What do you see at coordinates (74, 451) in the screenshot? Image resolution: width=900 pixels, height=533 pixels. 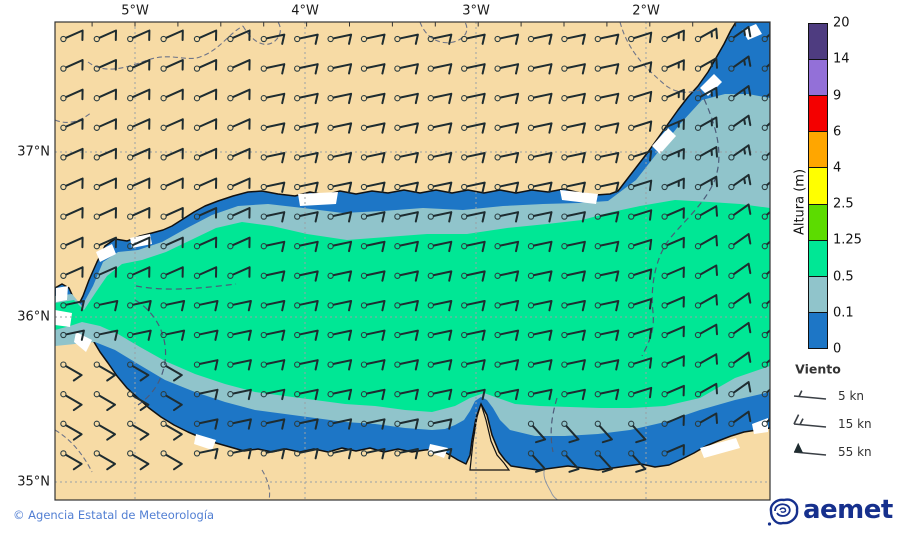 I see `admin-border-dashed` at bounding box center [74, 451].